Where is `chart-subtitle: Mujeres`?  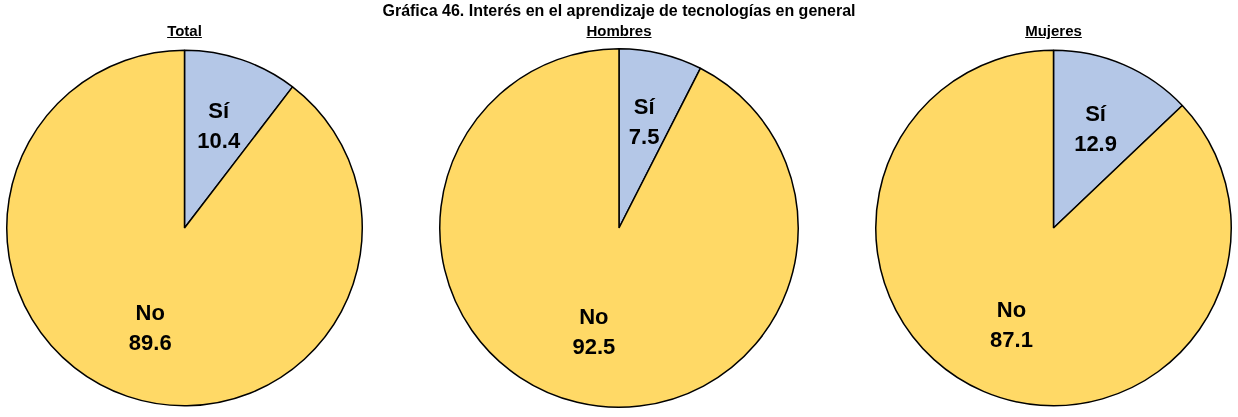
chart-subtitle: Mujeres is located at coordinates (1053, 31).